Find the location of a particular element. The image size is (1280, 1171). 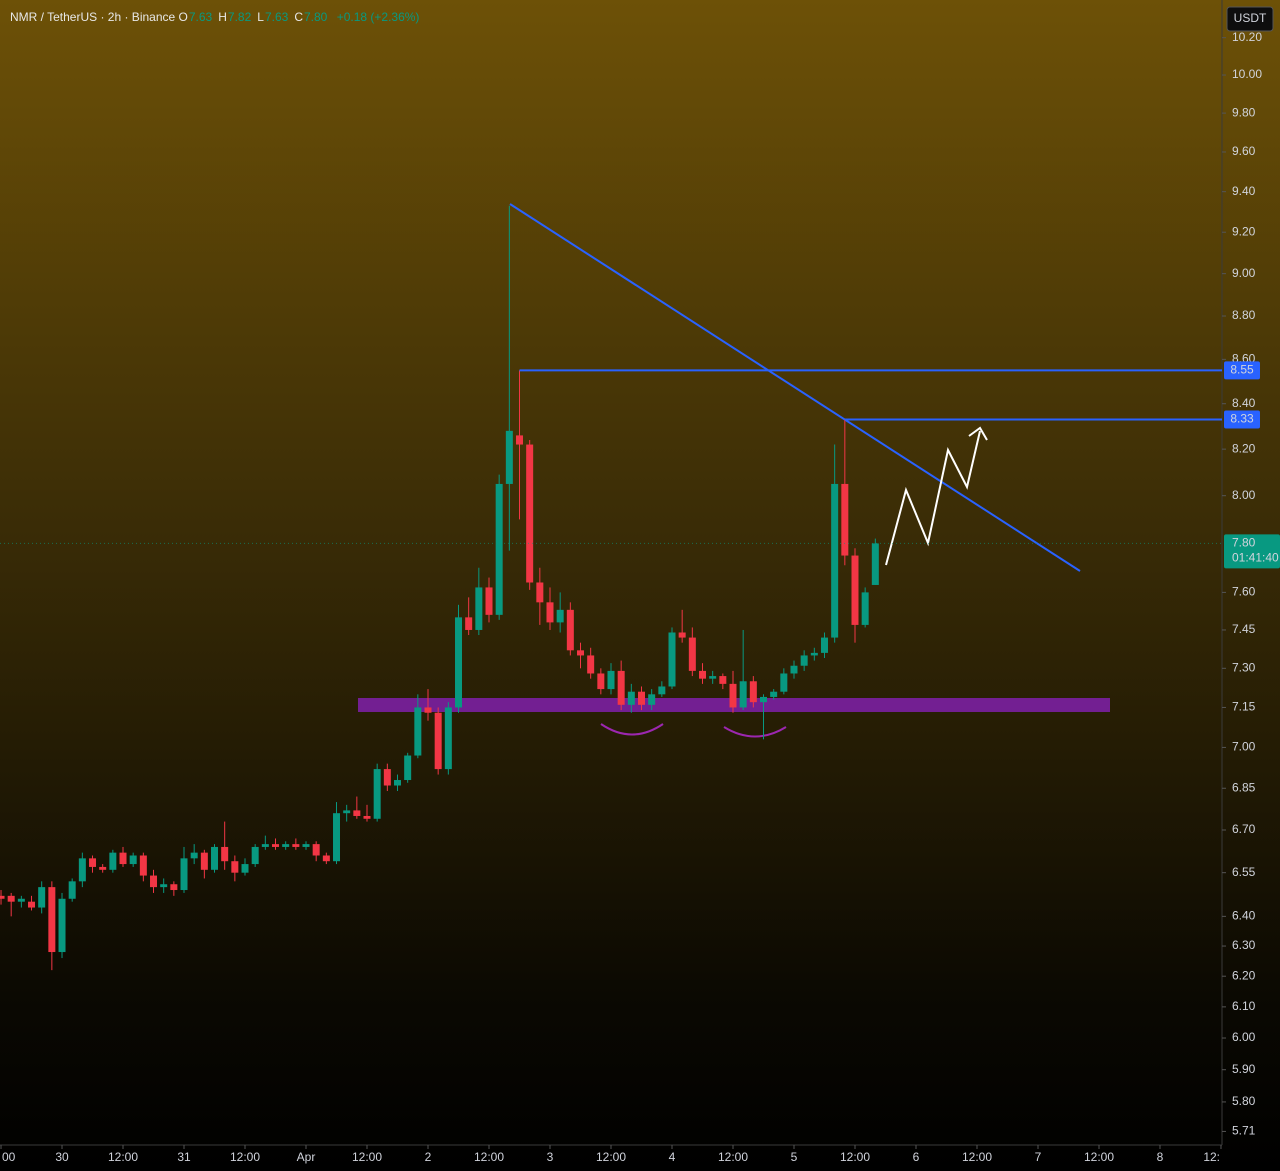

y-tick-label: 9.60 is located at coordinates (1244, 151).